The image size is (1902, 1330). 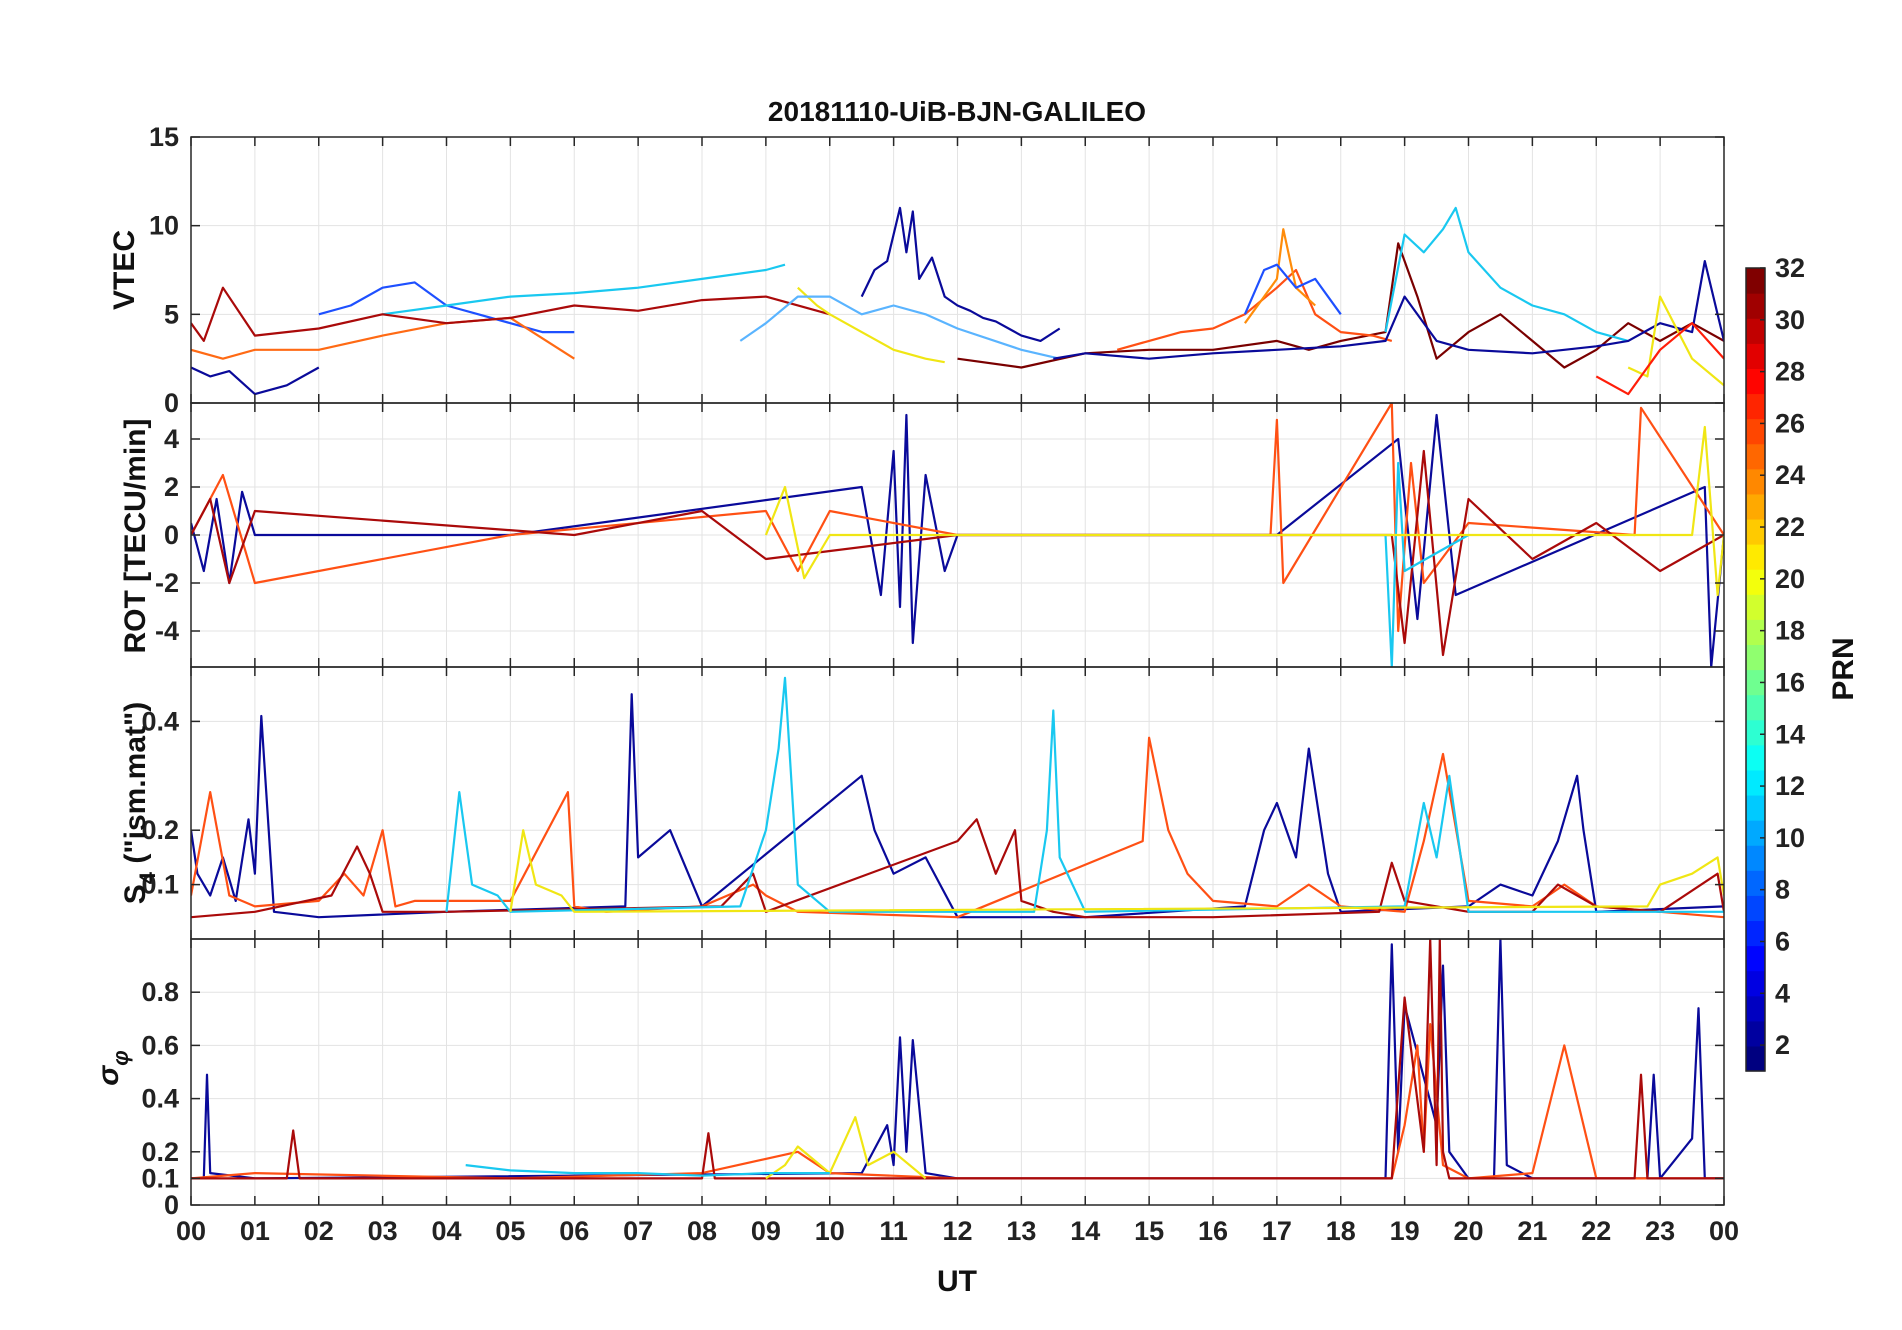 What do you see at coordinates (766, 1231) in the screenshot?
I see `x-tick-label: 09` at bounding box center [766, 1231].